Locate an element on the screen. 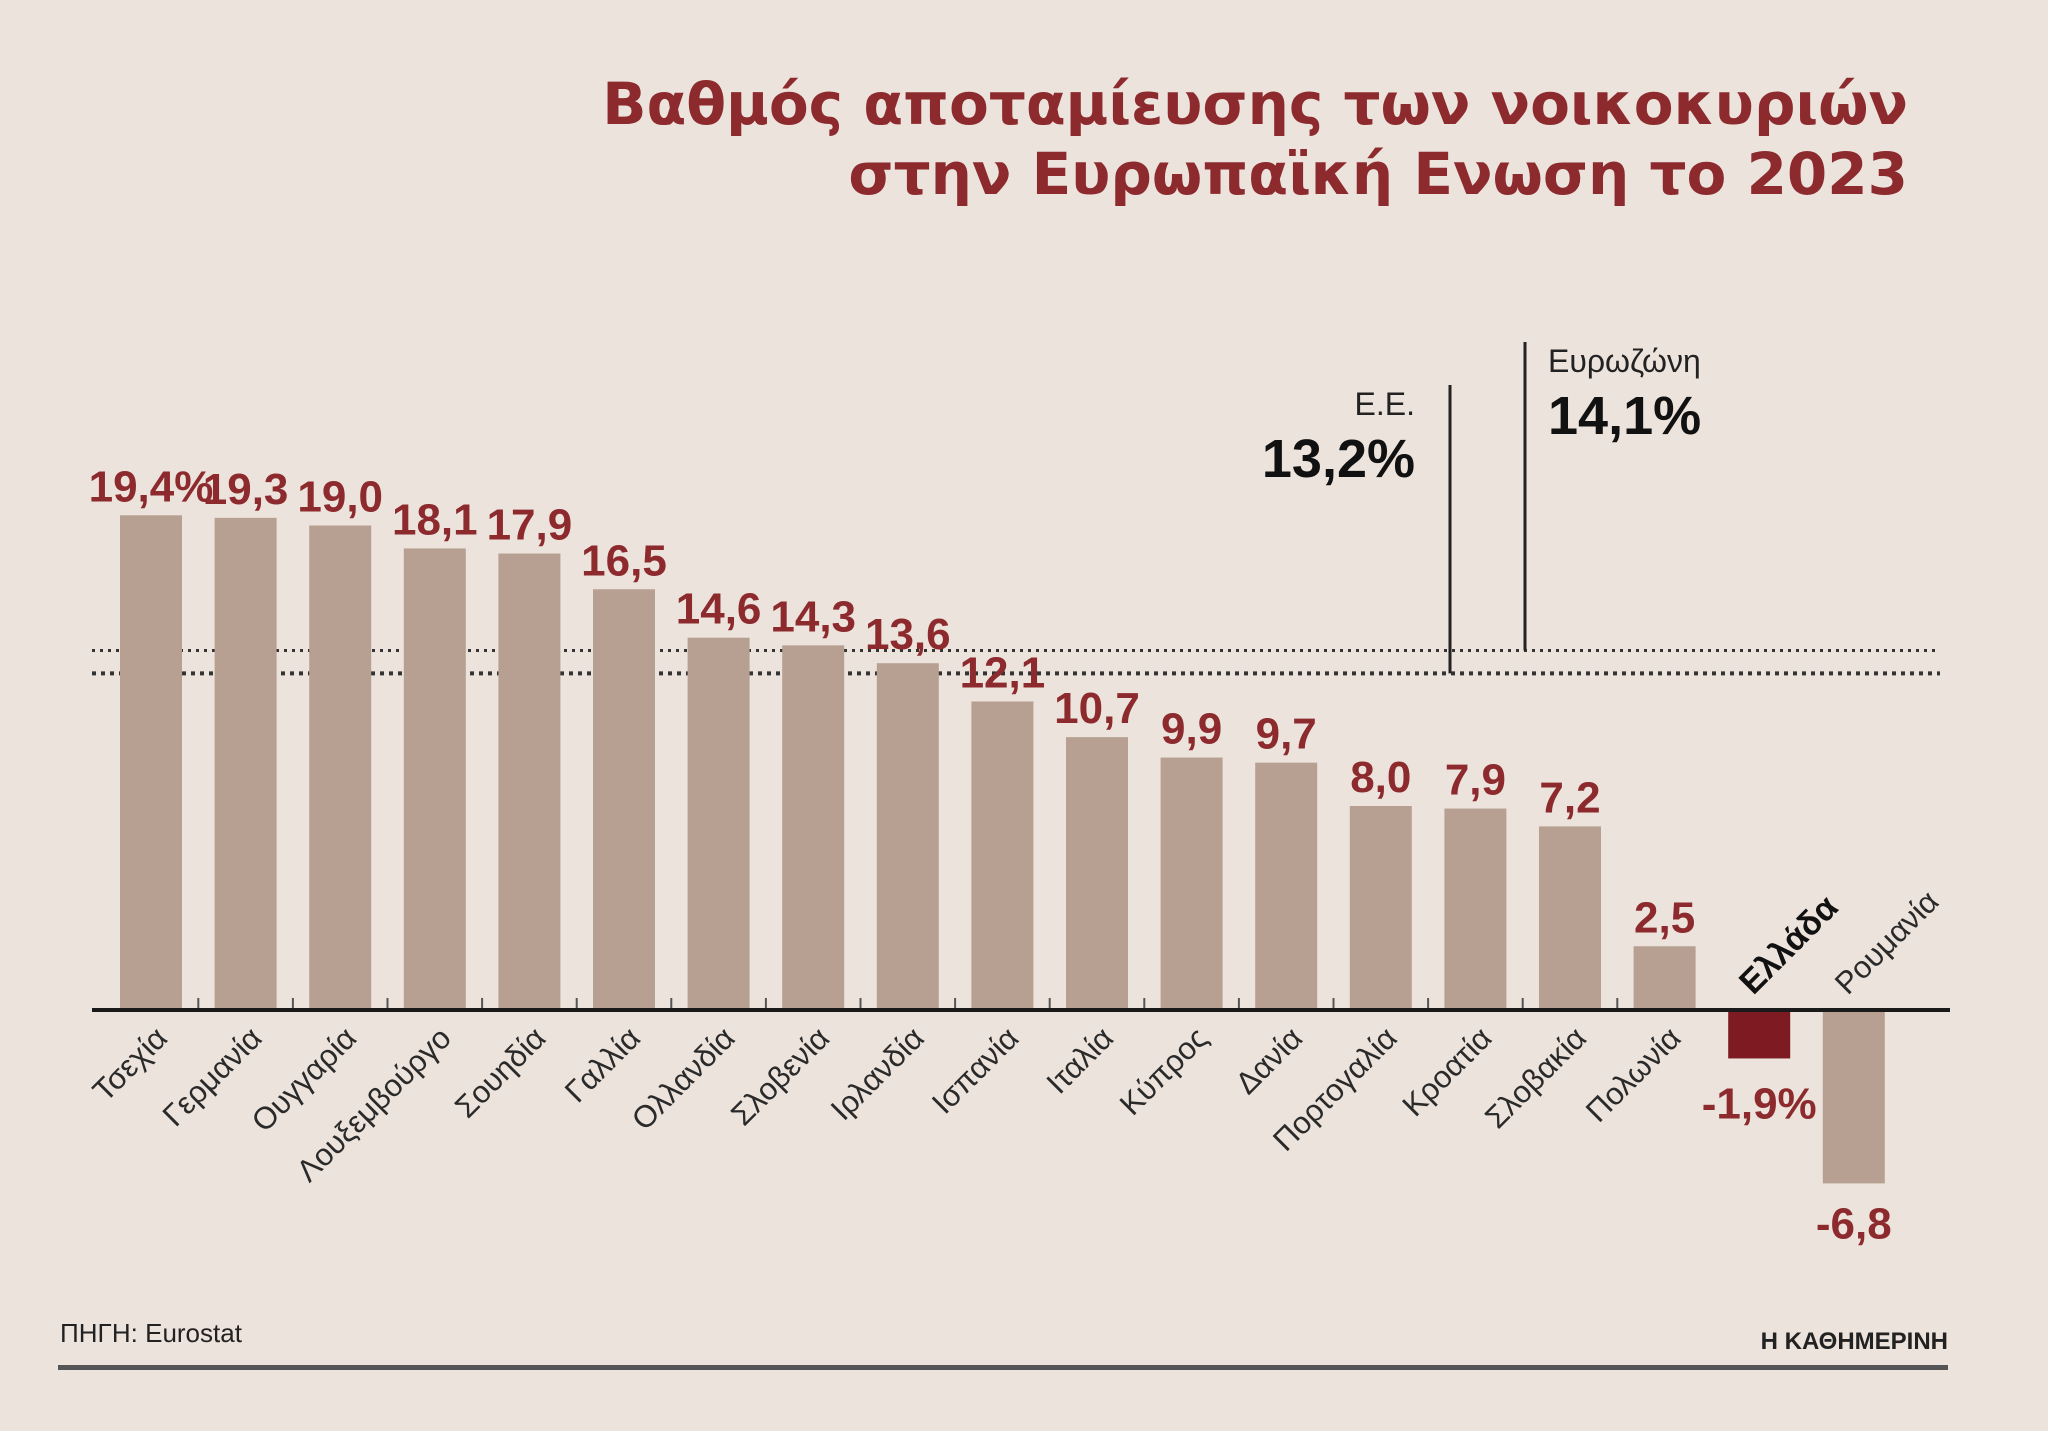 The height and width of the screenshot is (1431, 2048). reference-value-0: 13,2% is located at coordinates (1338, 459).